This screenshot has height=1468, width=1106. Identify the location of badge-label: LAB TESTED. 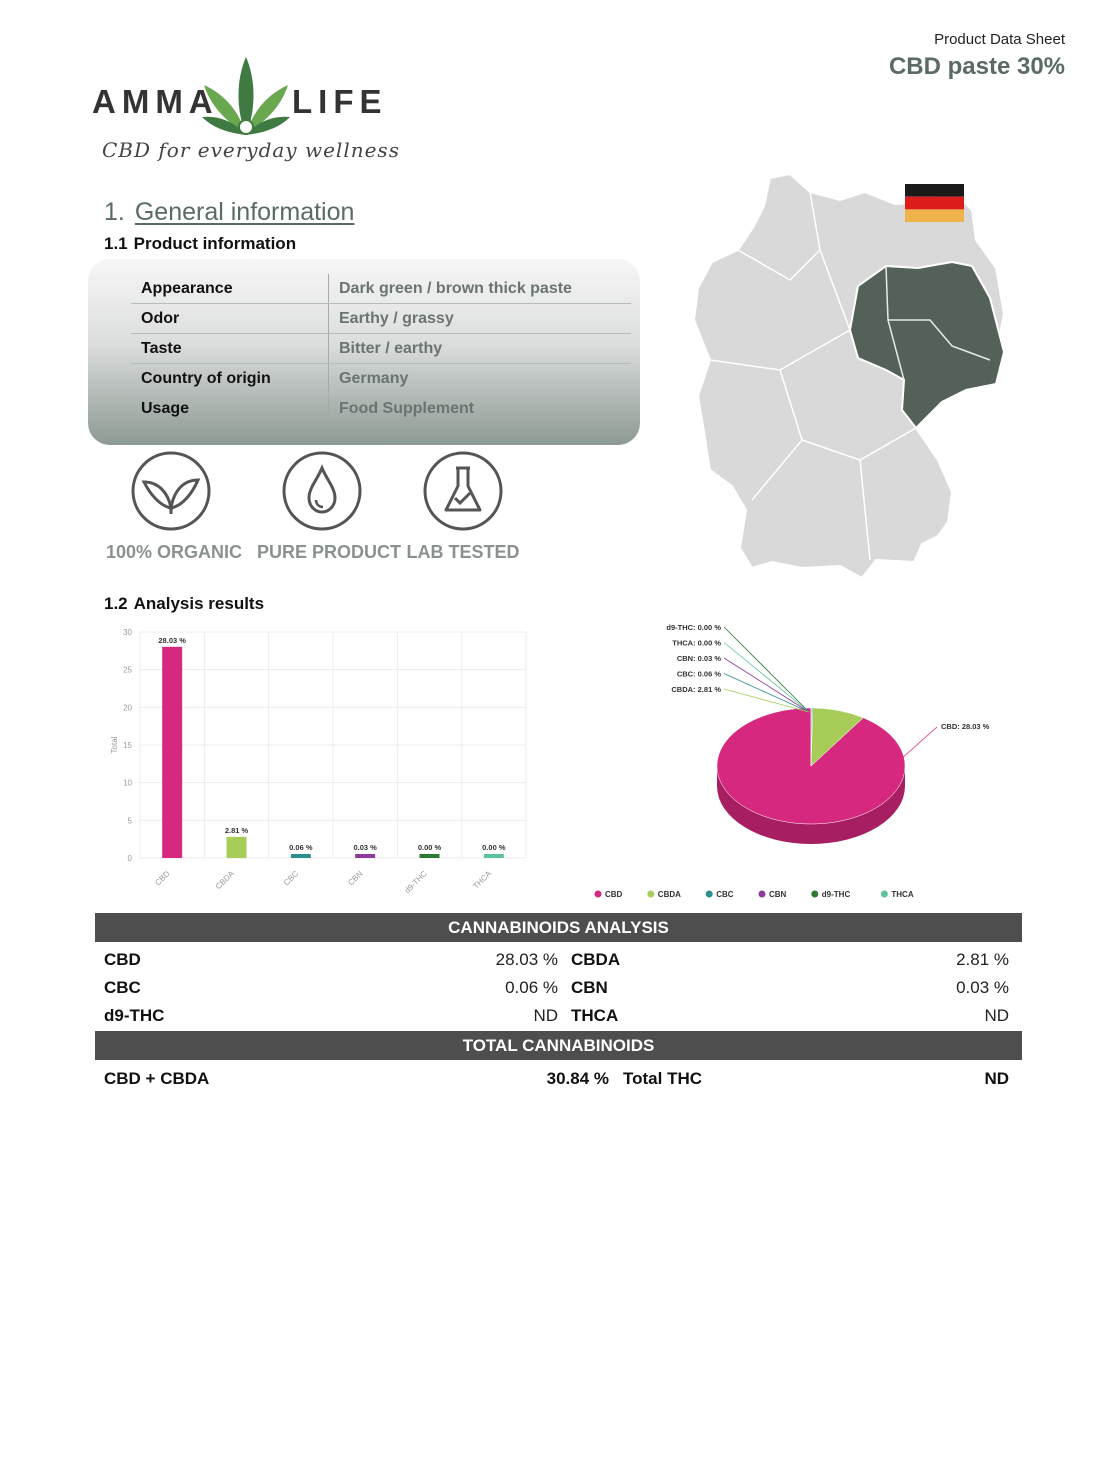
(463, 552).